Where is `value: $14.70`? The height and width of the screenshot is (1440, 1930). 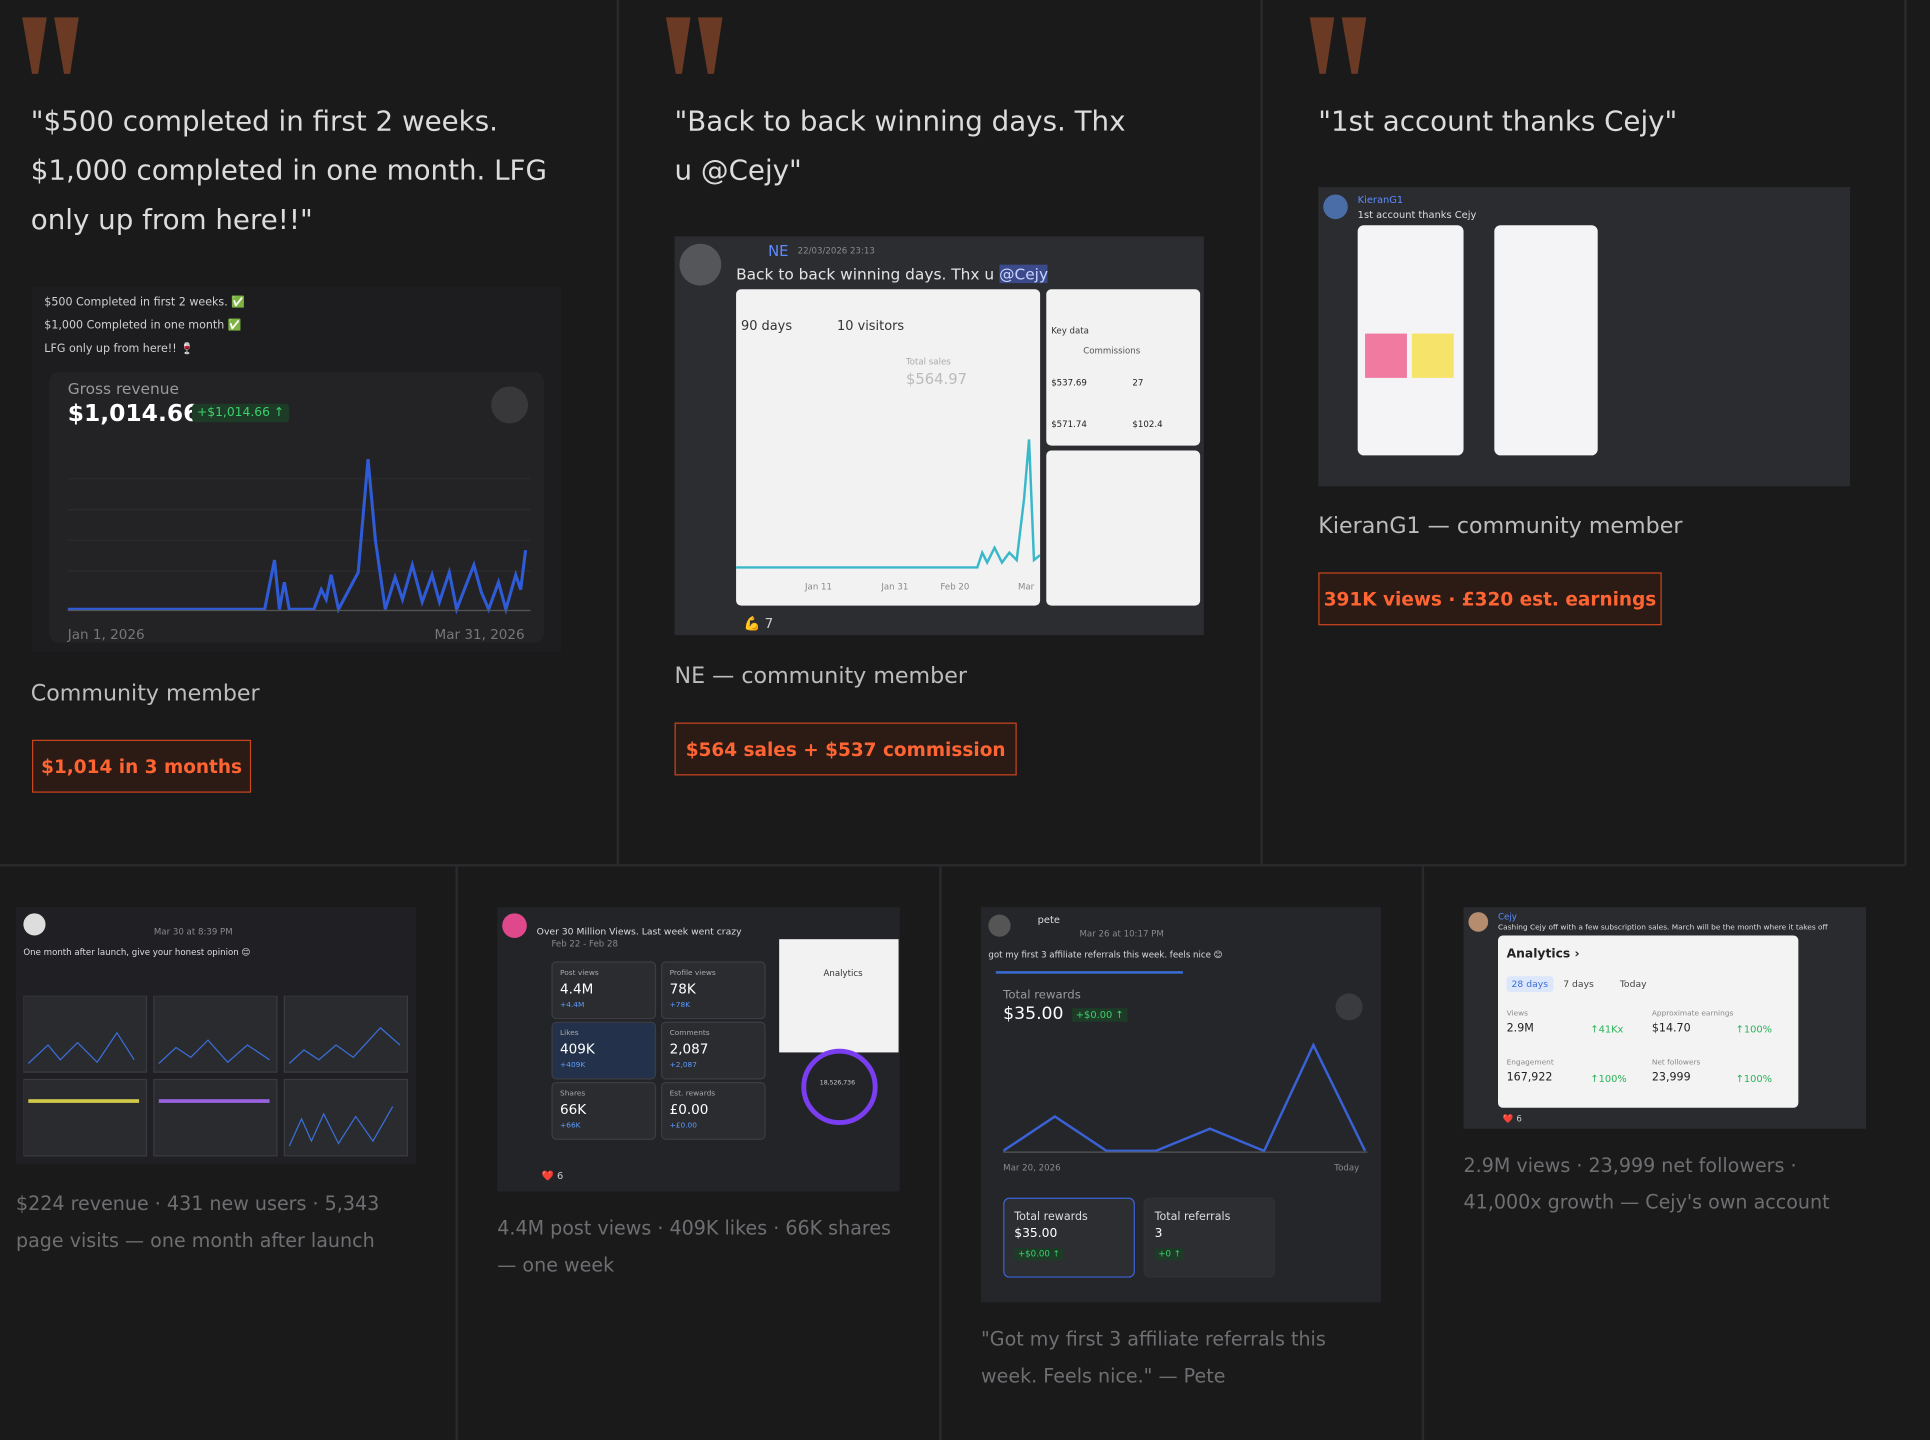 value: $14.70 is located at coordinates (1671, 1029).